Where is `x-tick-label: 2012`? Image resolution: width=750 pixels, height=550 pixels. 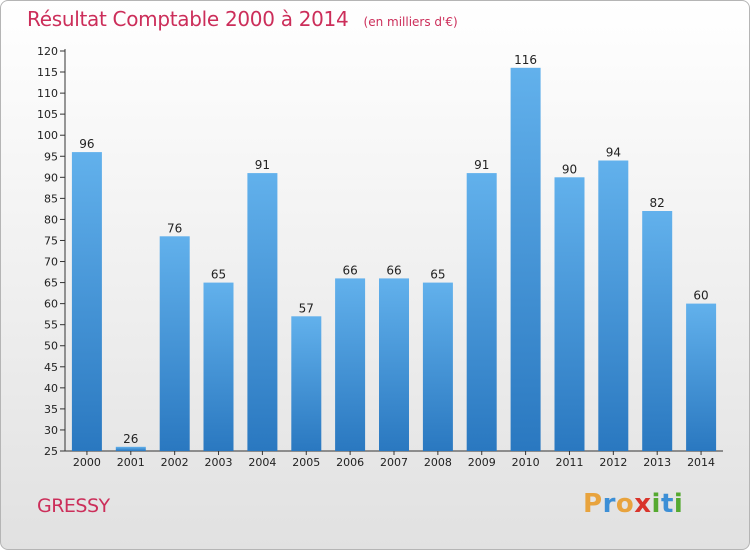
x-tick-label: 2012 is located at coordinates (613, 462).